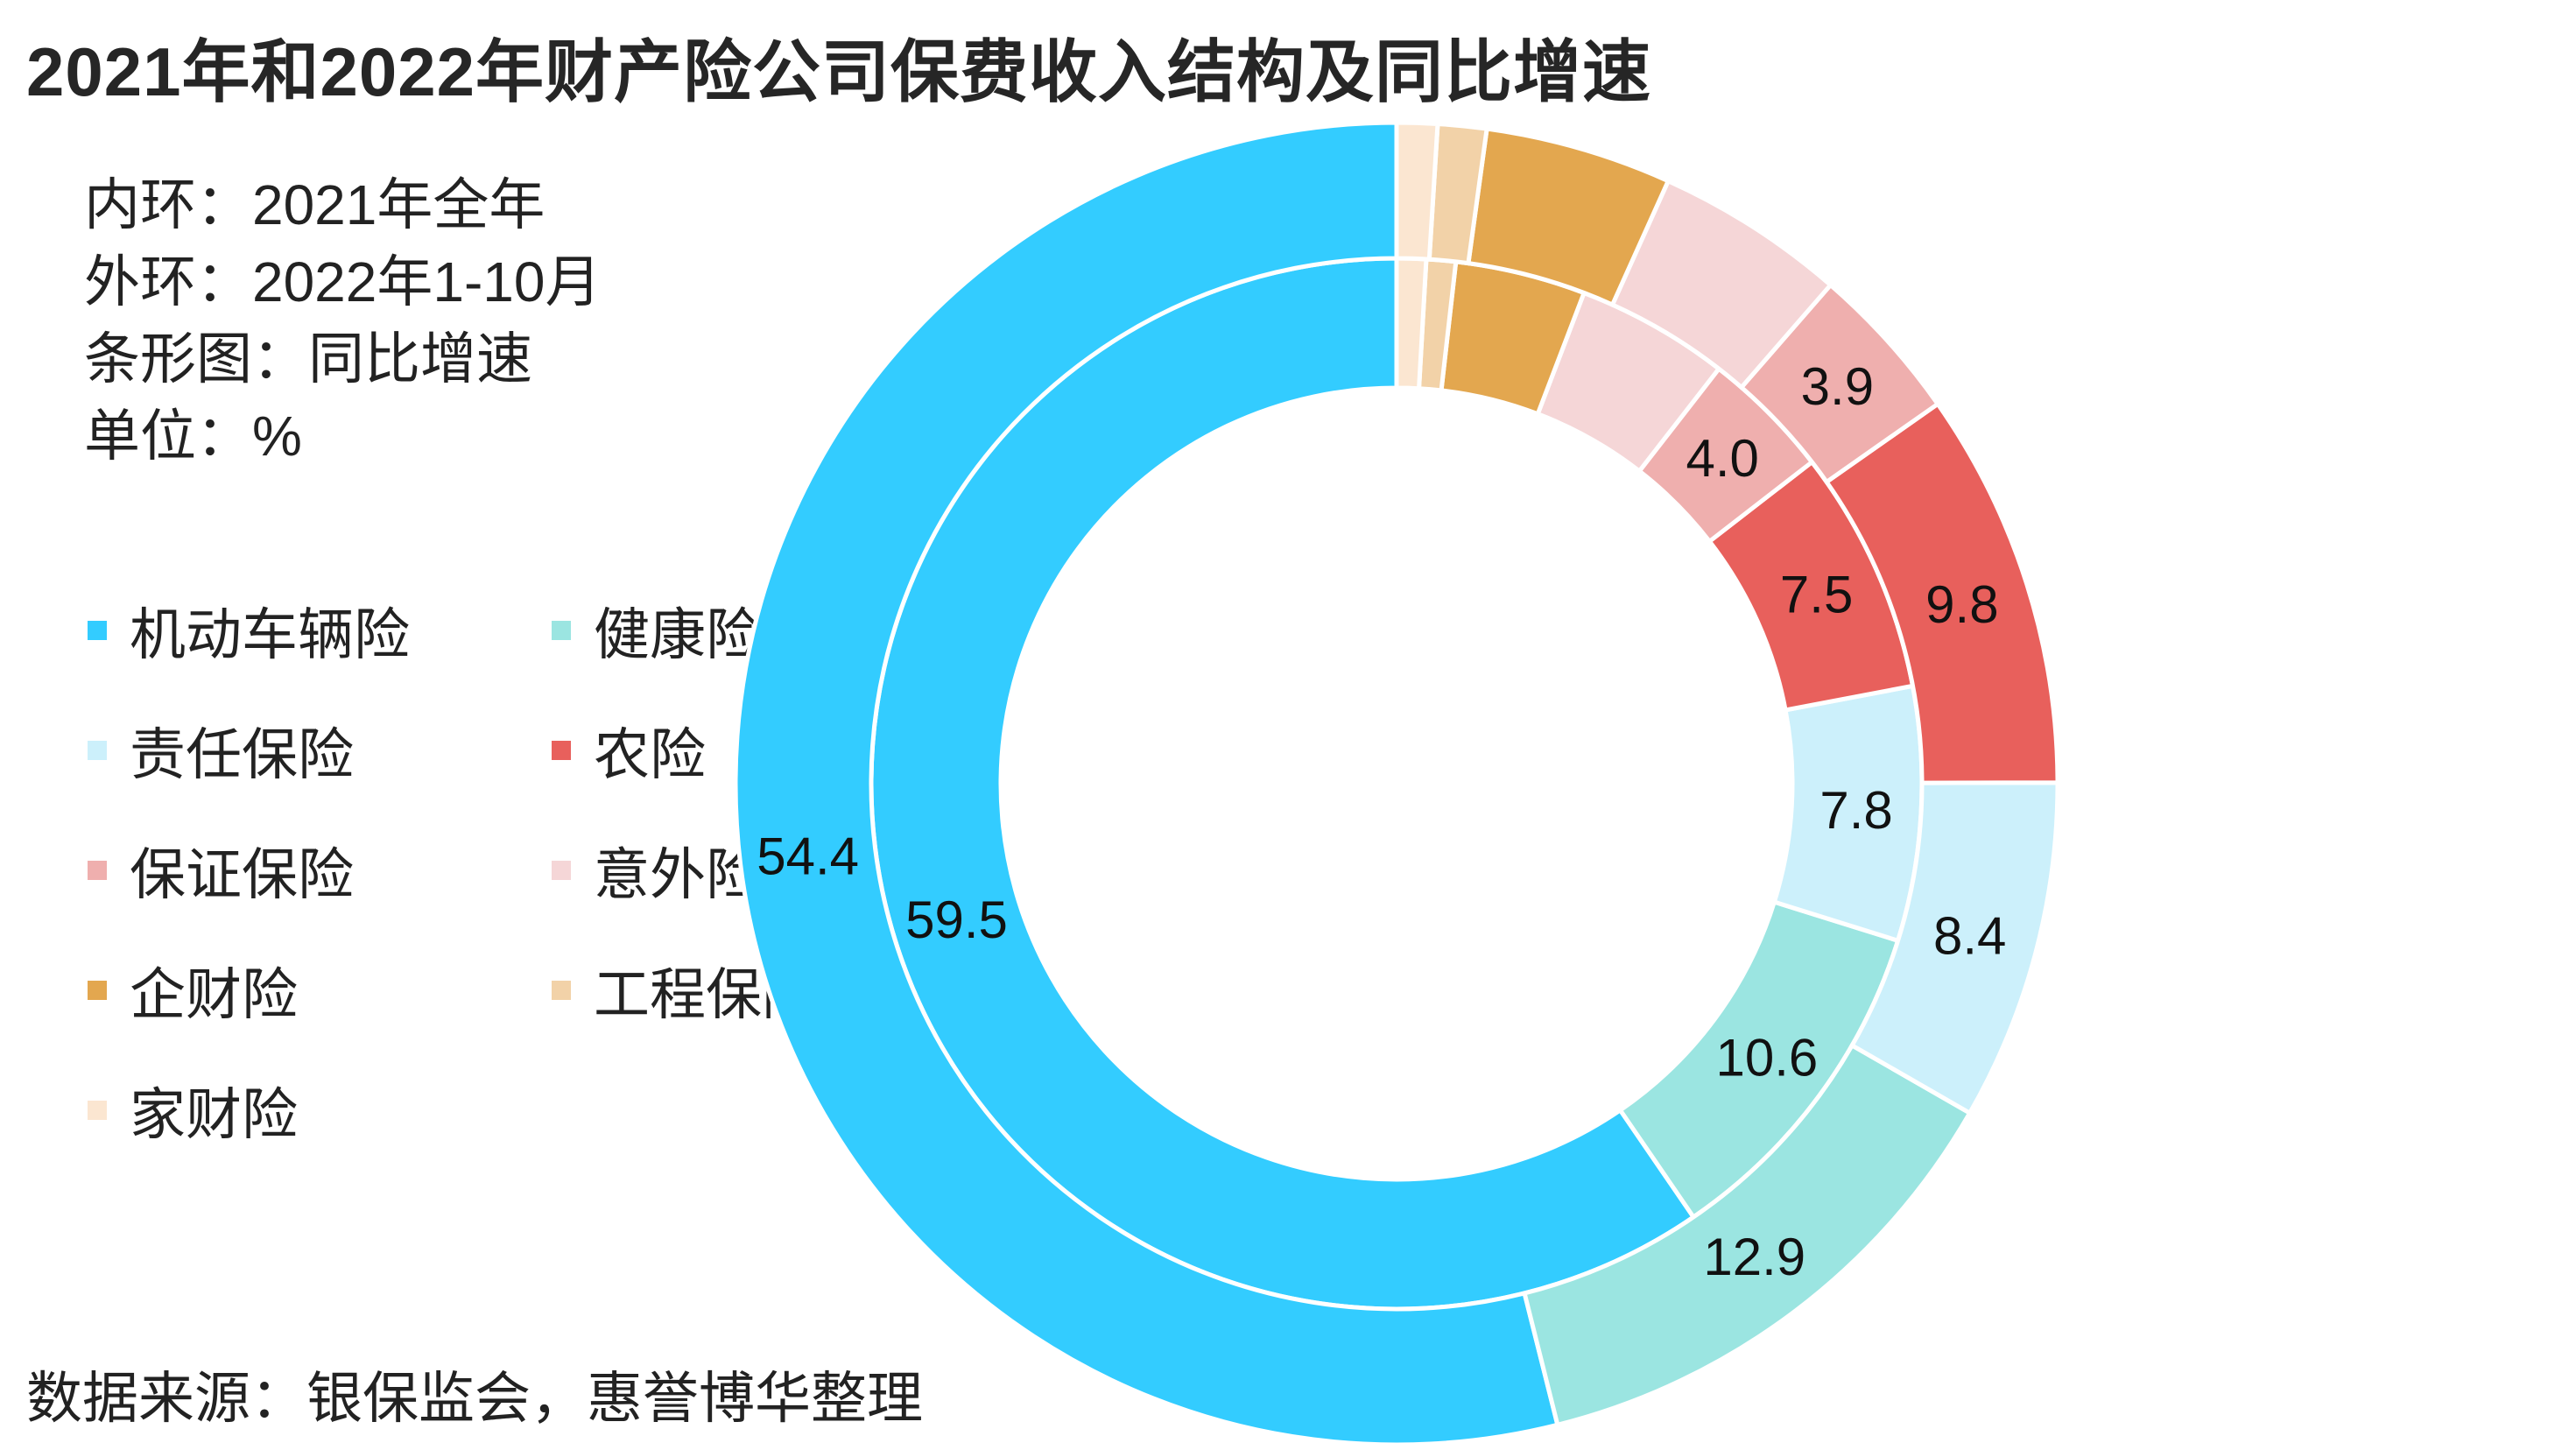 The height and width of the screenshot is (1450, 2576). I want to click on inner-ring-label-4: 7.5, so click(1816, 595).